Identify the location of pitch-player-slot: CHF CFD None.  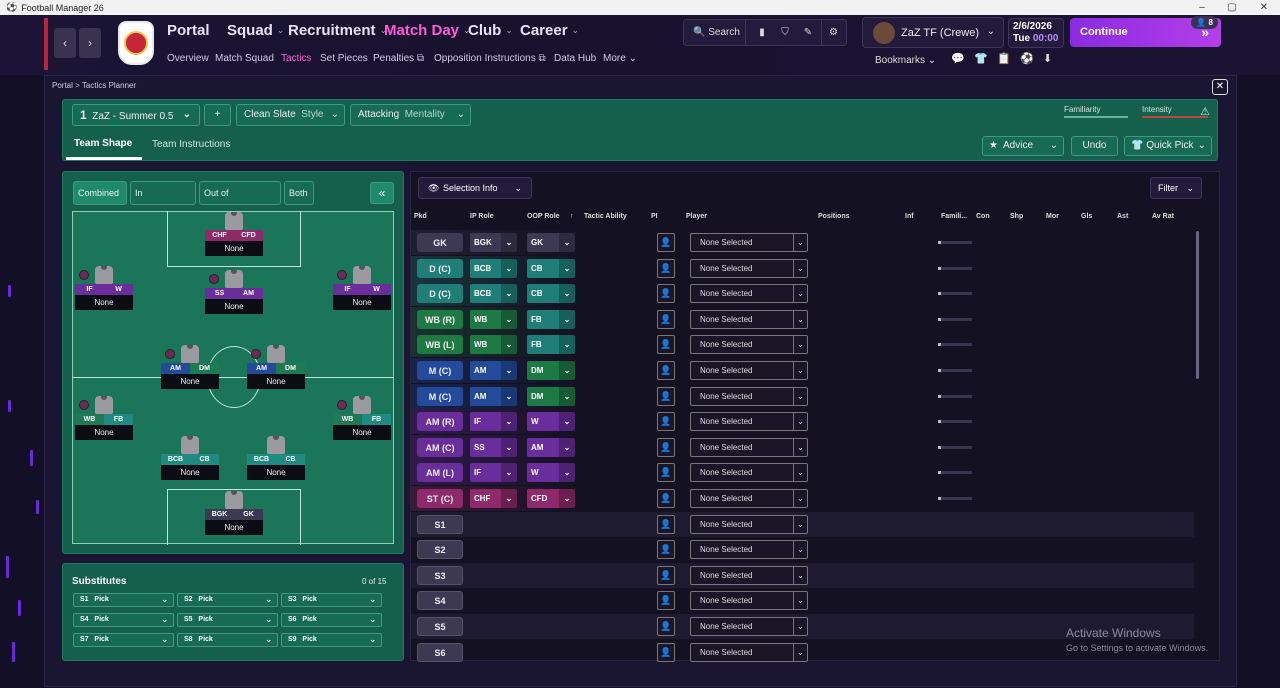
(234, 234).